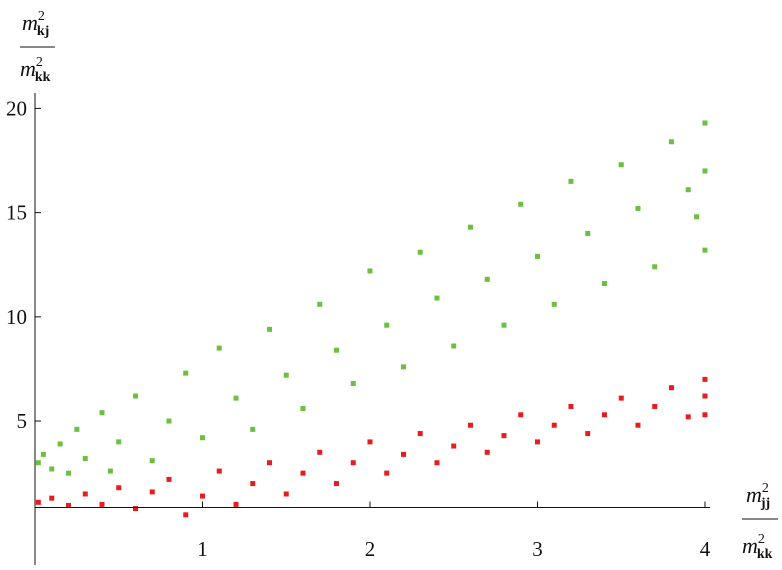  What do you see at coordinates (16, 317) in the screenshot?
I see `y-tick-label: 10` at bounding box center [16, 317].